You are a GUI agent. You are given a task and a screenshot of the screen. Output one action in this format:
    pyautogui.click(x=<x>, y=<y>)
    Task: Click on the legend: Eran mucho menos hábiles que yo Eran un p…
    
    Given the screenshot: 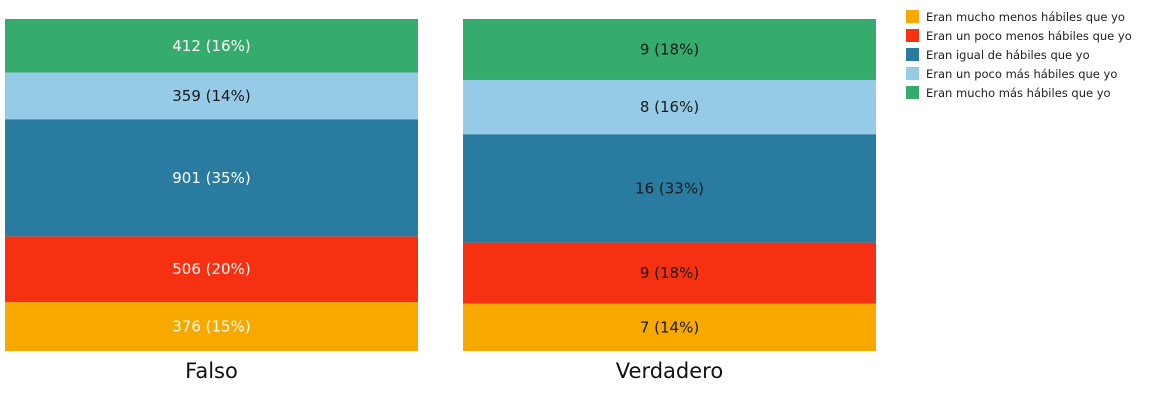 What is the action you would take?
    pyautogui.click(x=1019, y=55)
    